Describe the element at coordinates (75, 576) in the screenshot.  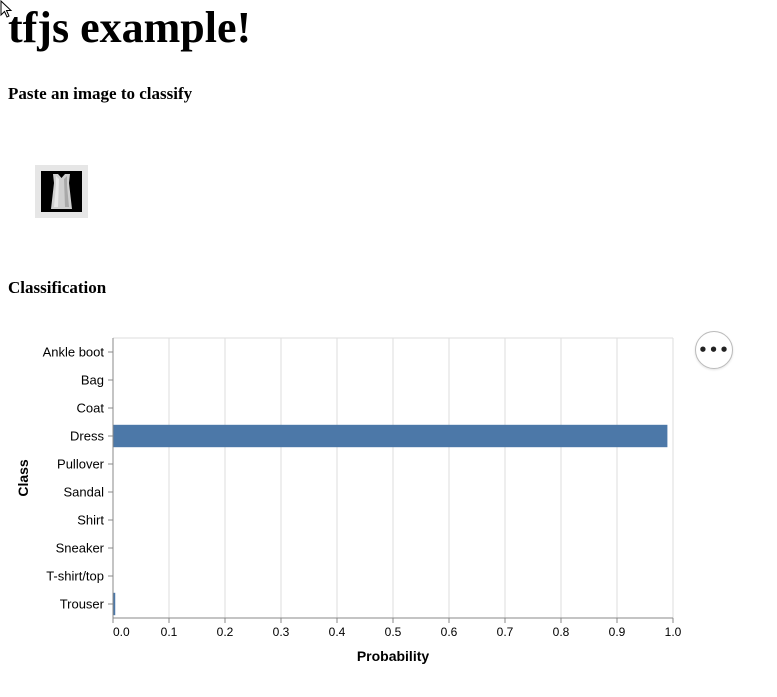
I see `y-tick-label: T-shirt/top` at that location.